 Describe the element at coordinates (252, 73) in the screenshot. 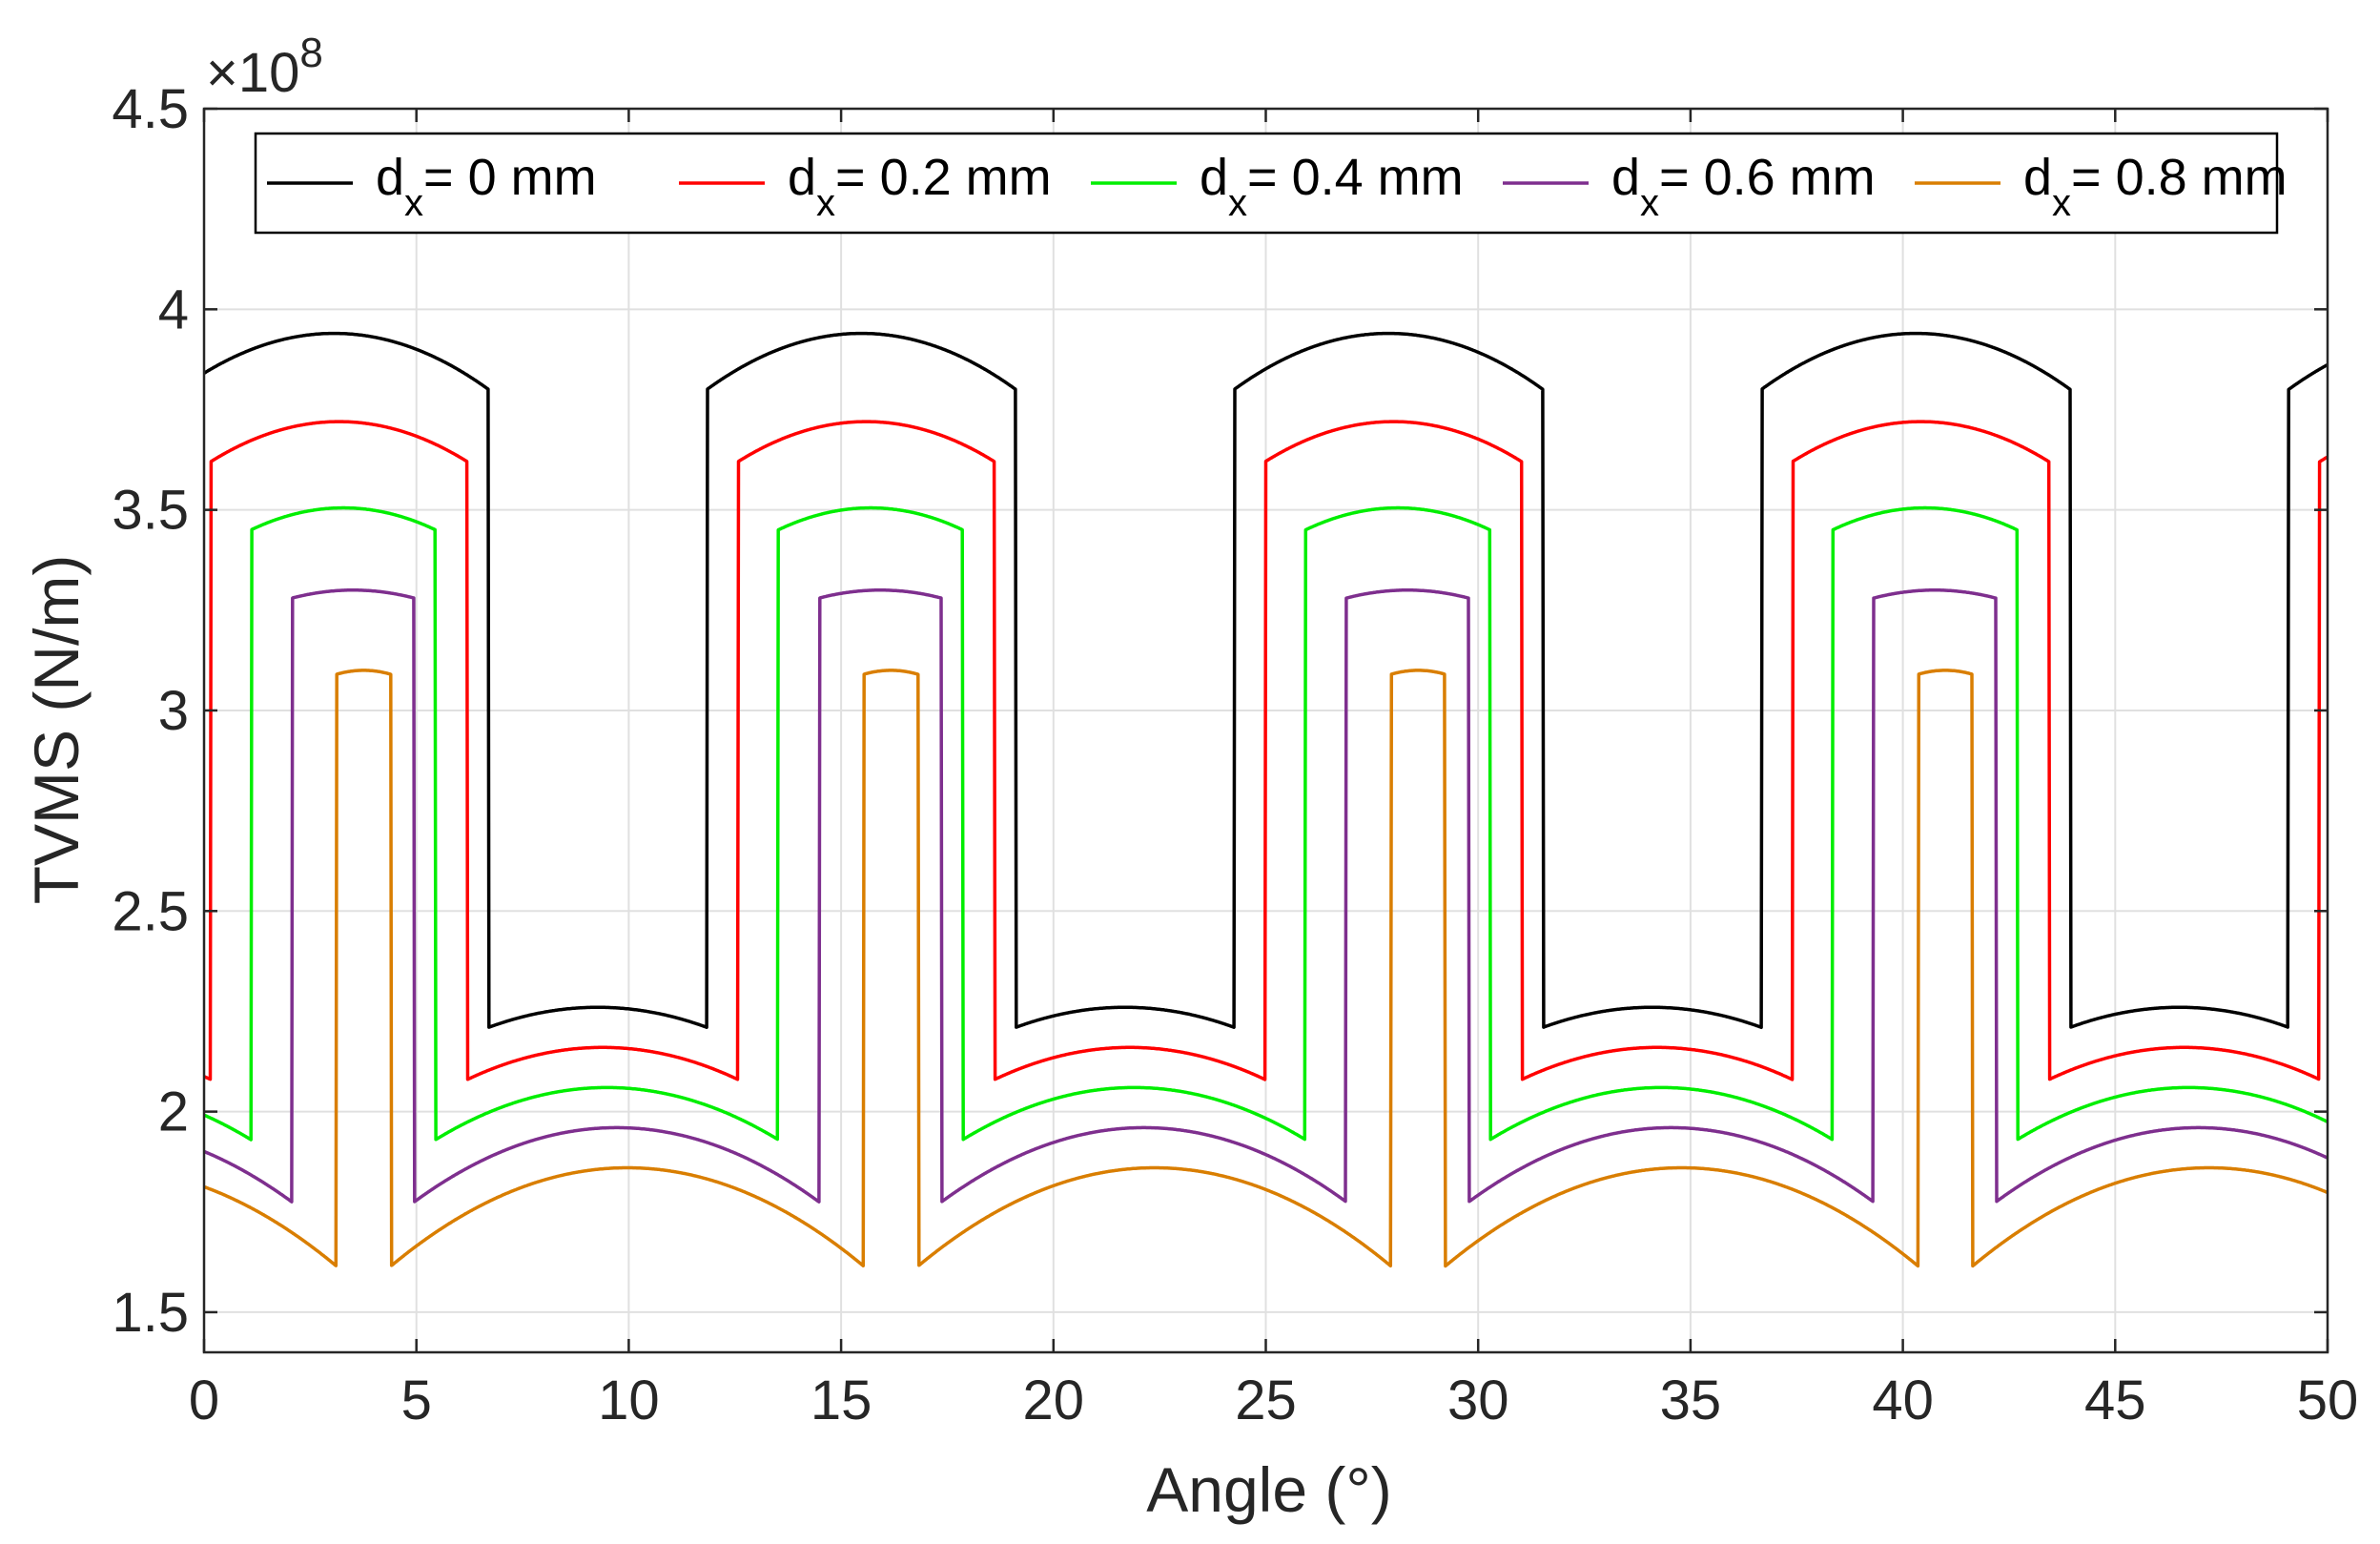

I see `y-exponent-base: ×10` at that location.